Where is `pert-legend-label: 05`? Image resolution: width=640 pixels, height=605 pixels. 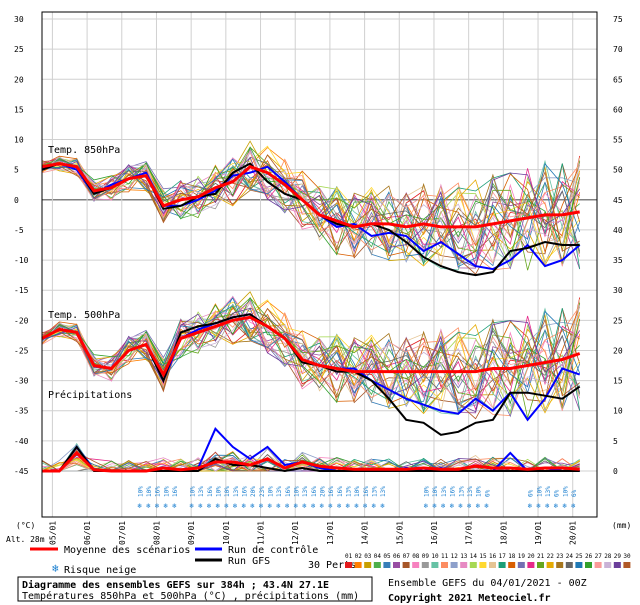 pert-legend-label: 05 is located at coordinates (387, 556).